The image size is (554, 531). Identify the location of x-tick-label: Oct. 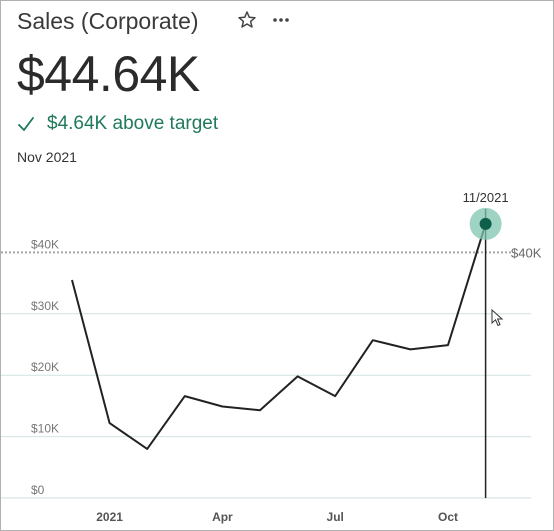
(448, 517).